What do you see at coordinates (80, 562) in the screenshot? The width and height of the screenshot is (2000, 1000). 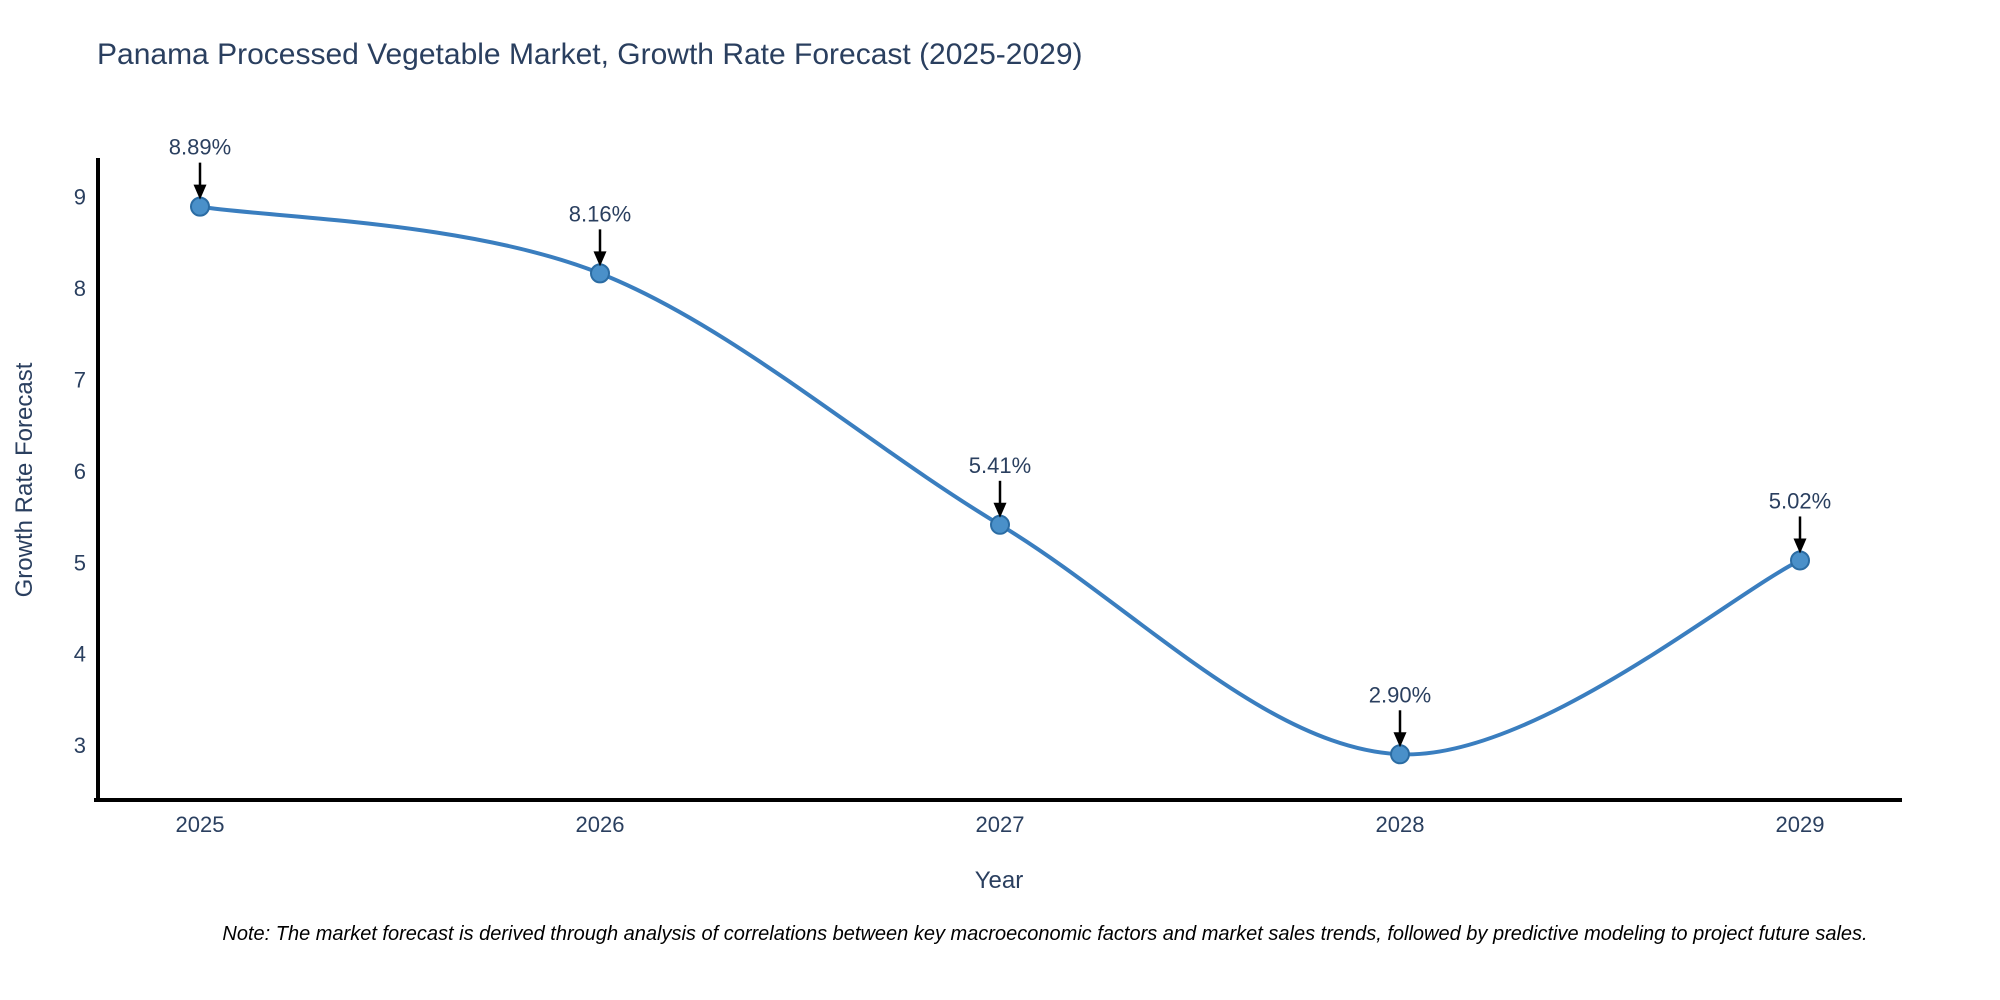 I see `y-tick-label: 5` at bounding box center [80, 562].